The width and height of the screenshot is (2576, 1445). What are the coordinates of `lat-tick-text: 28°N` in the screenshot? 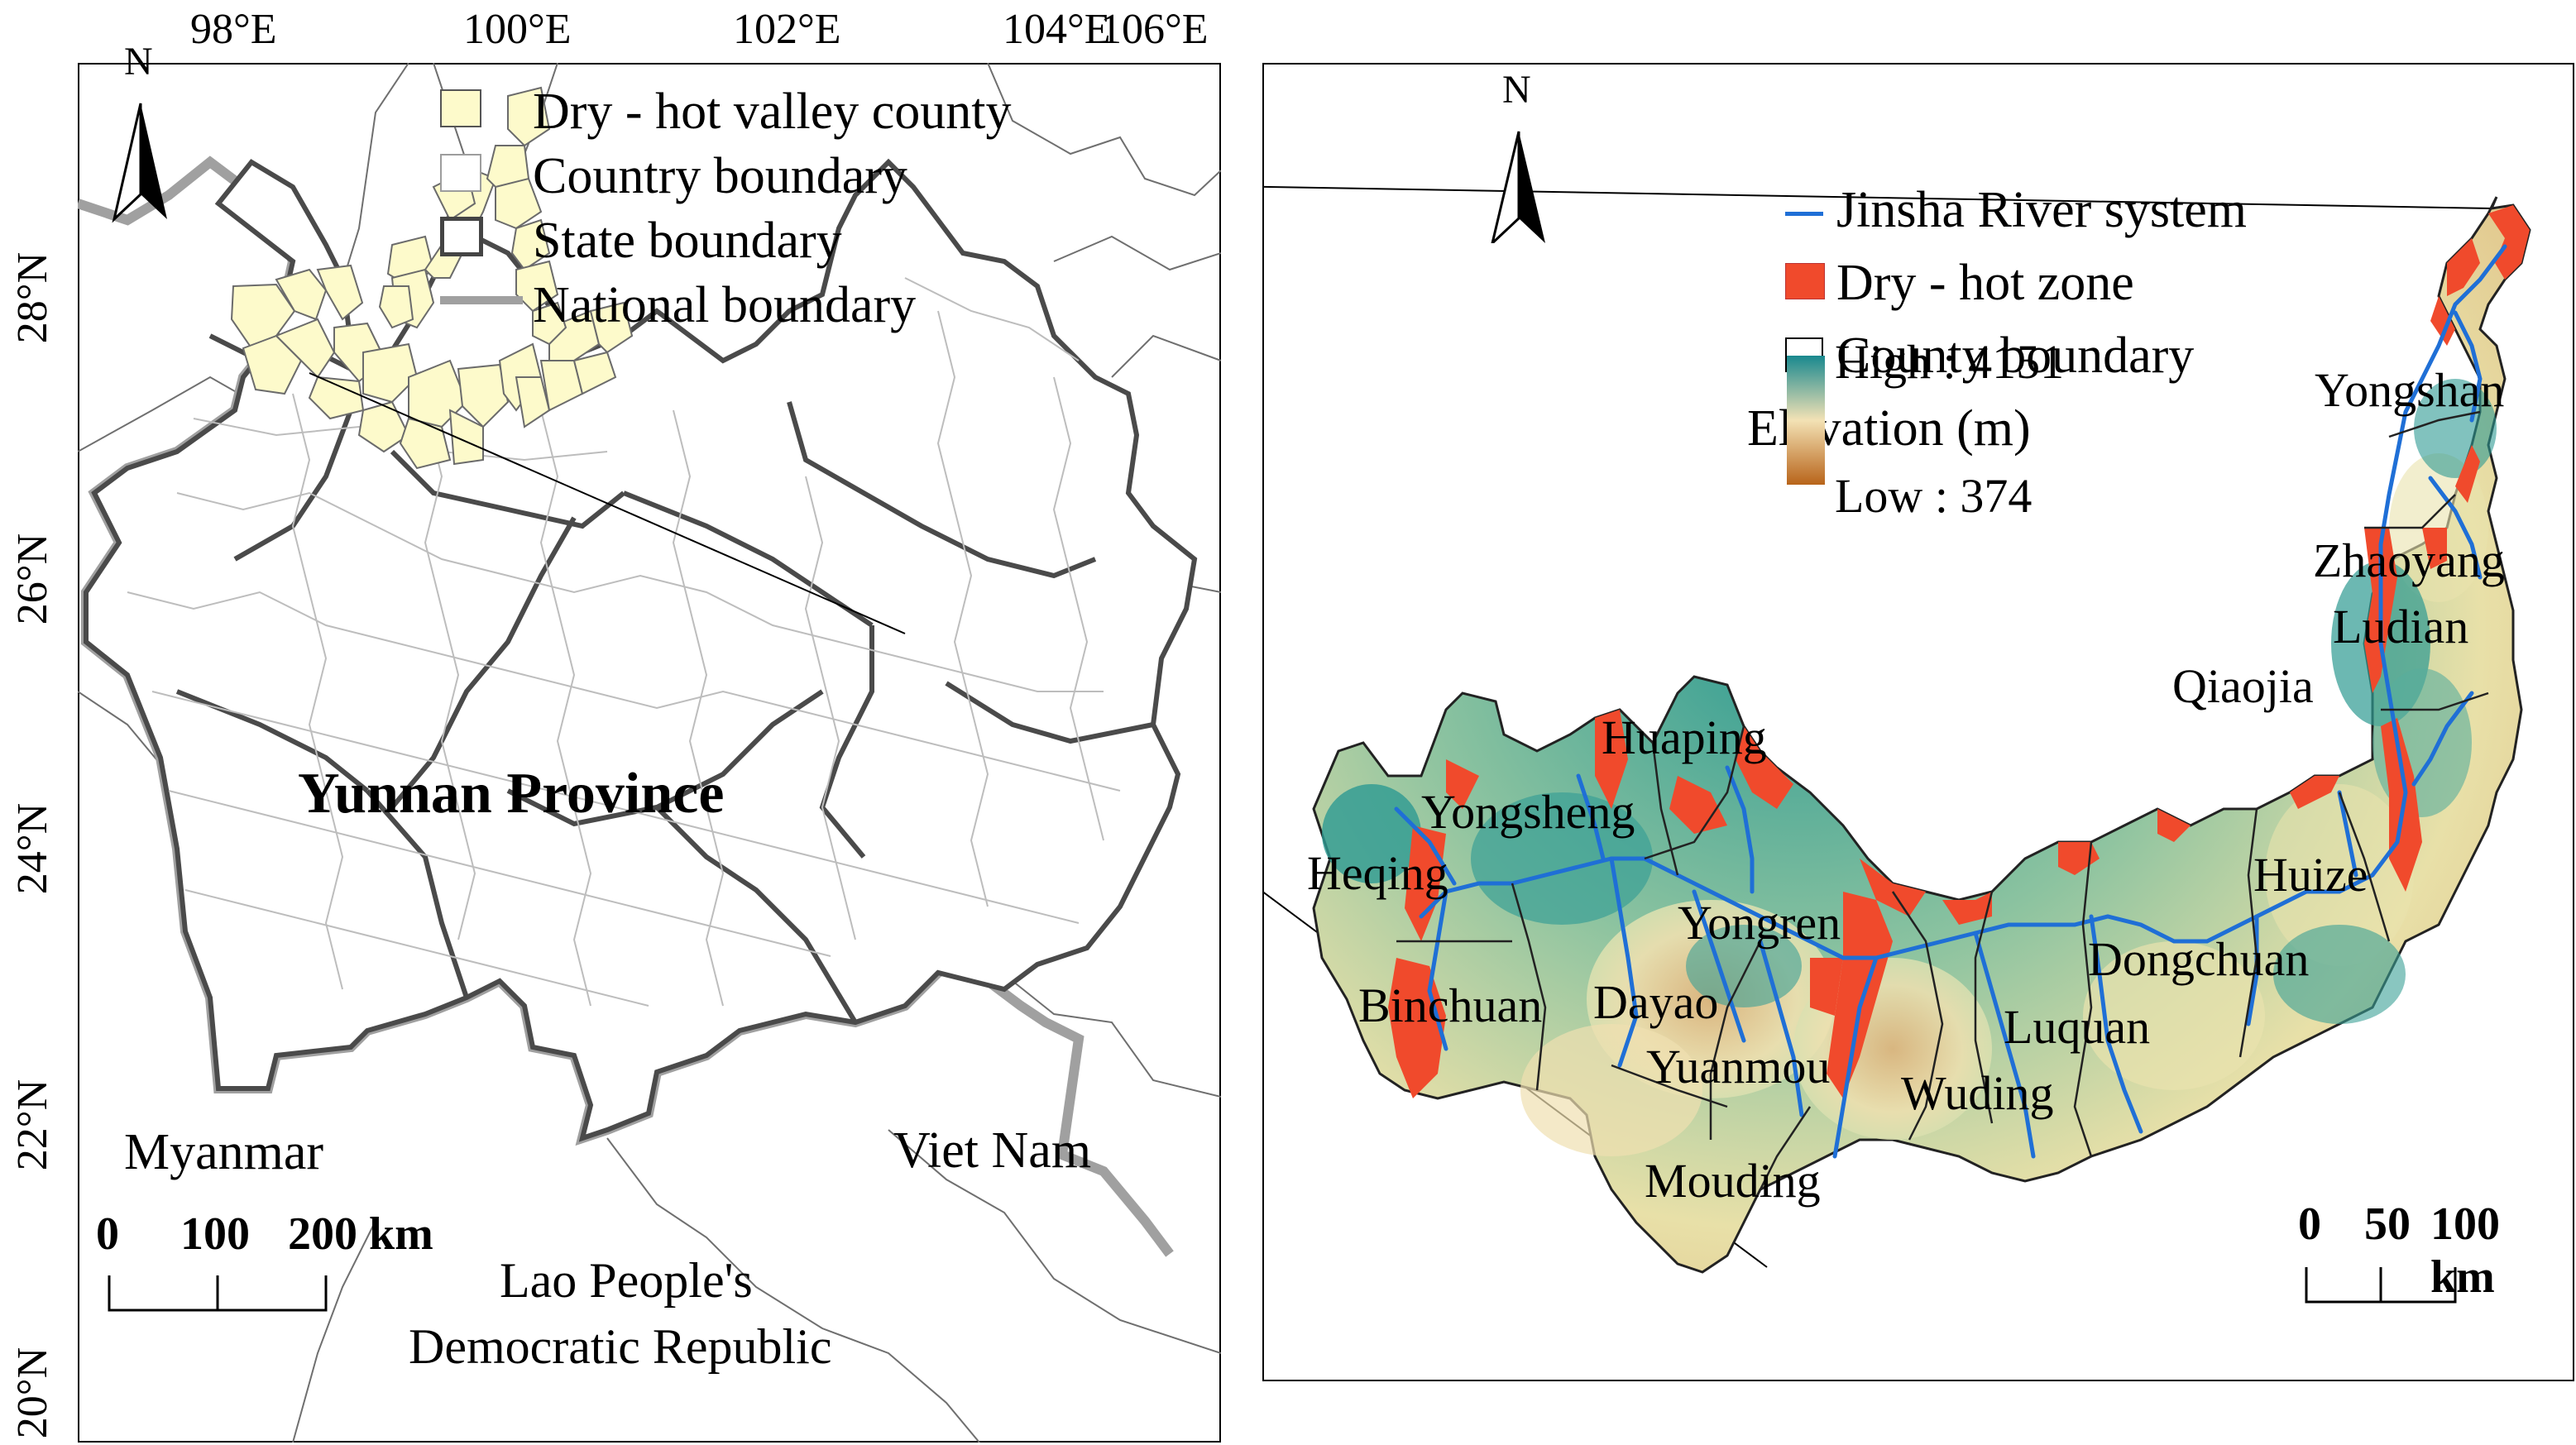 It's located at (32, 297).